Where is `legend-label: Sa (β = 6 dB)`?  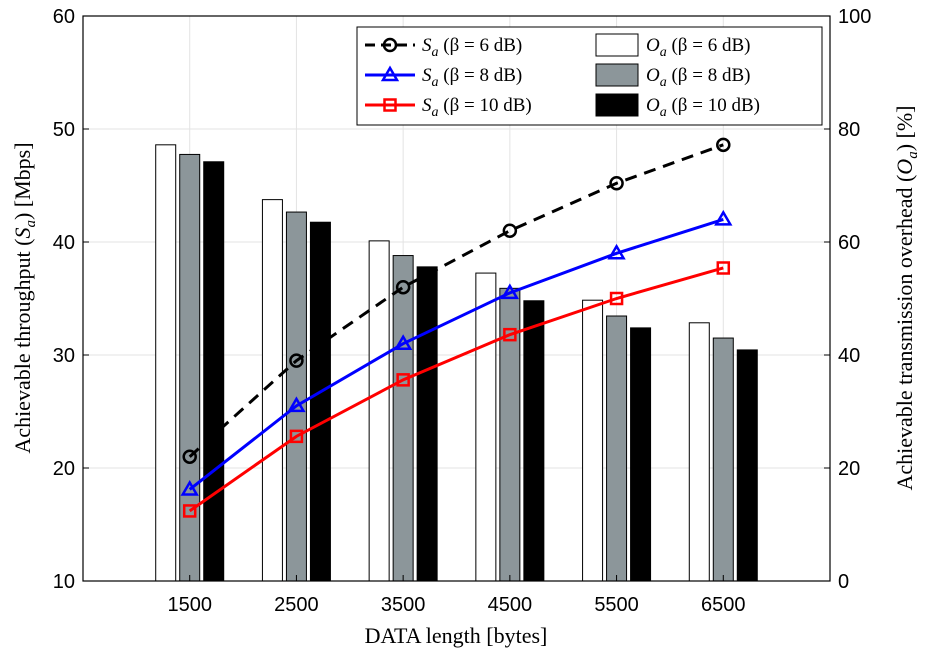 legend-label: Sa (β = 6 dB) is located at coordinates (472, 47).